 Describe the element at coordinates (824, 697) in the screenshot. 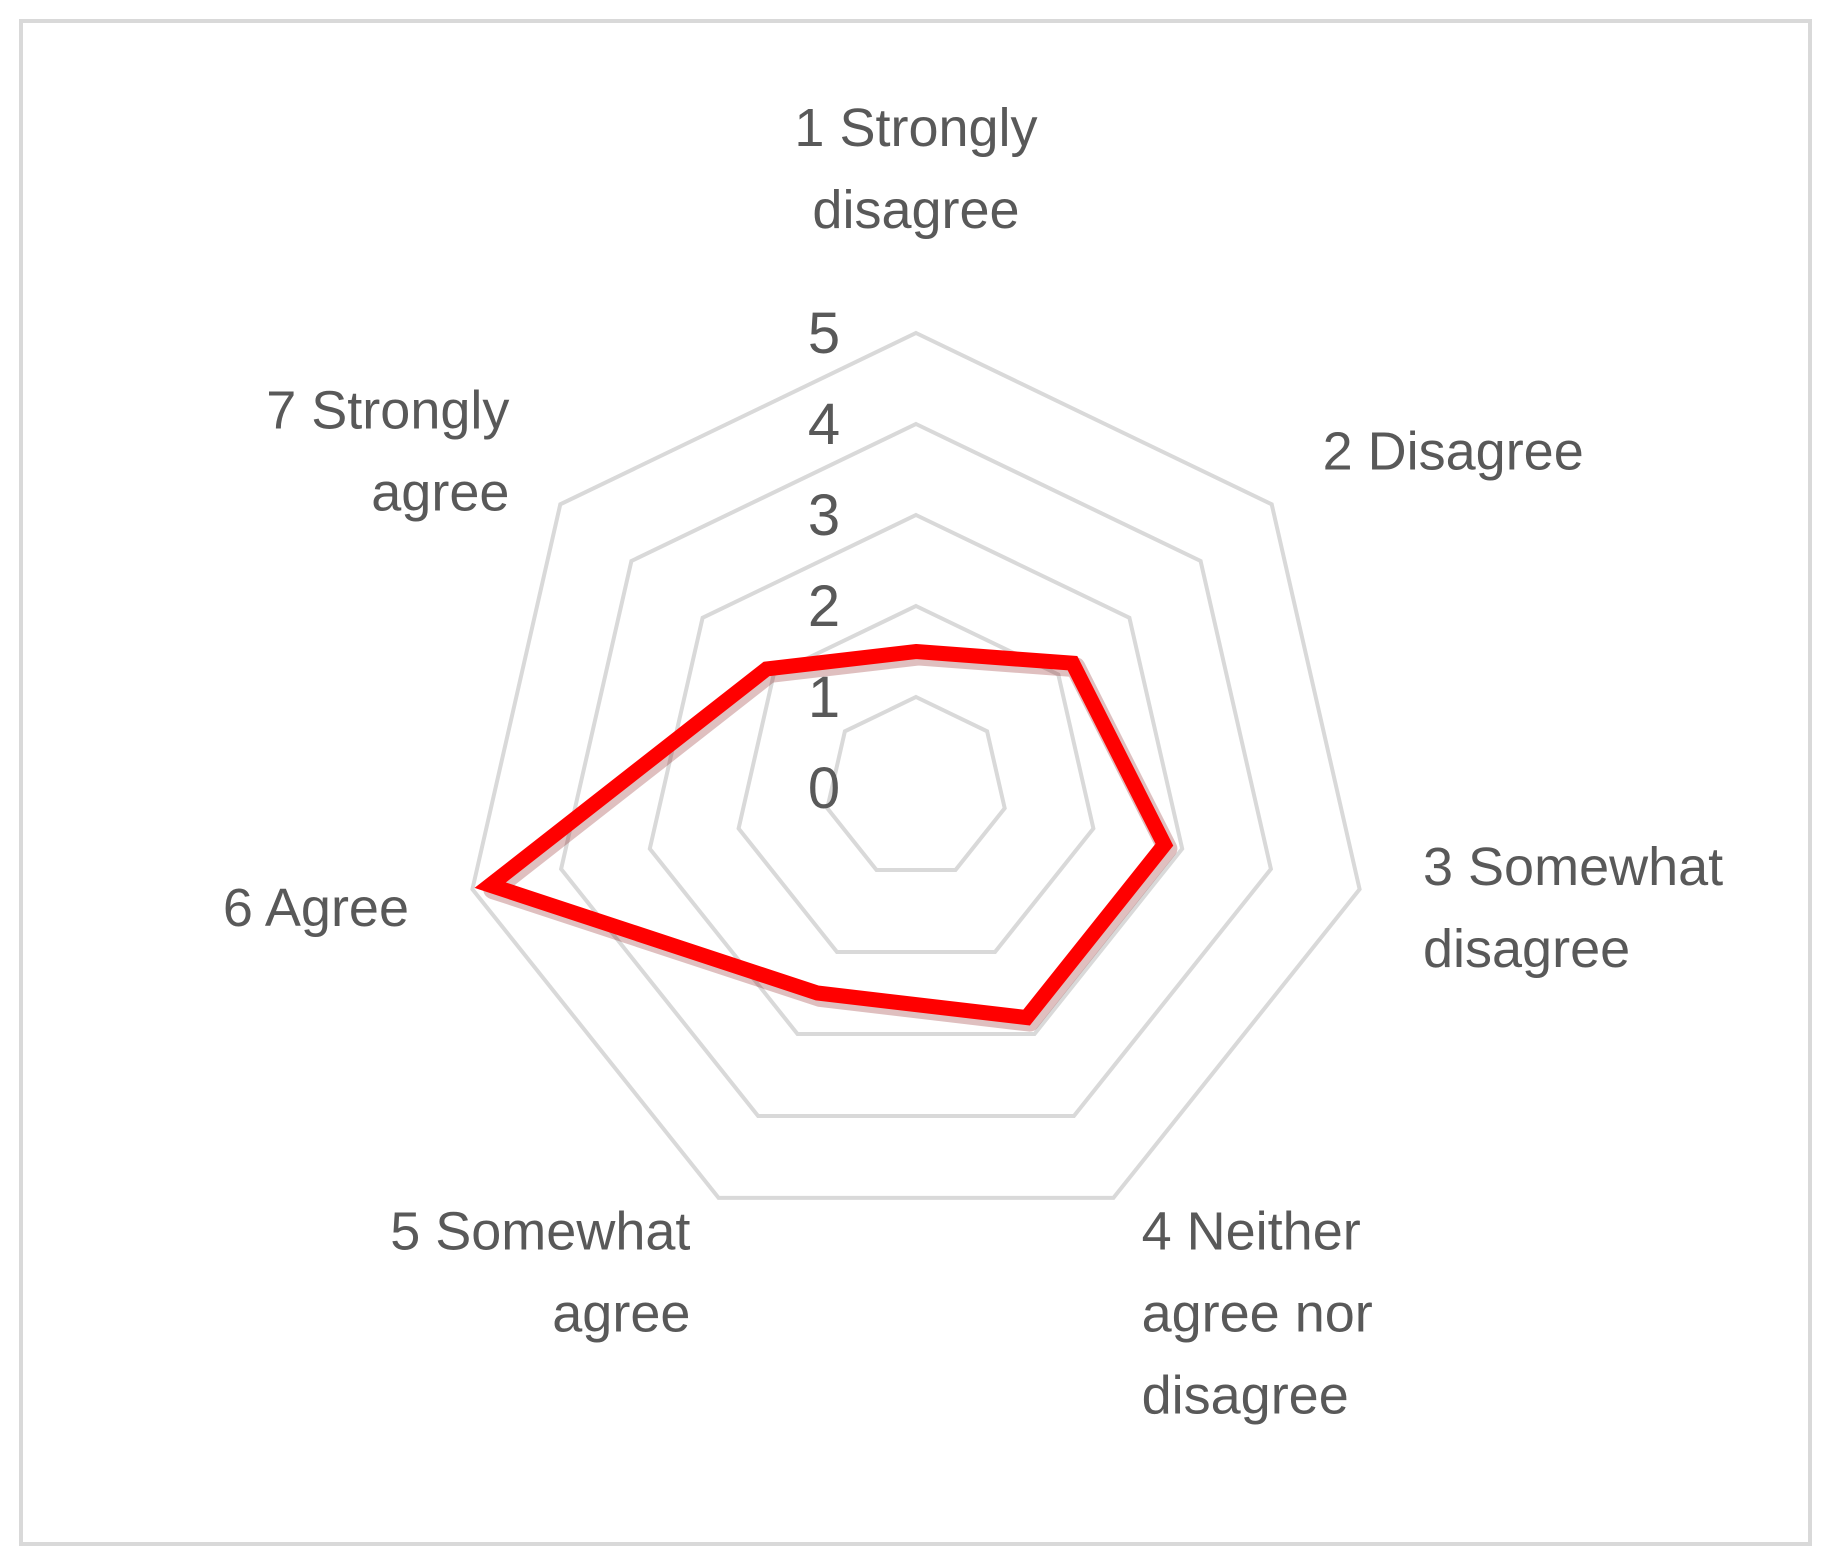

I see `tick-label-1: 1` at that location.